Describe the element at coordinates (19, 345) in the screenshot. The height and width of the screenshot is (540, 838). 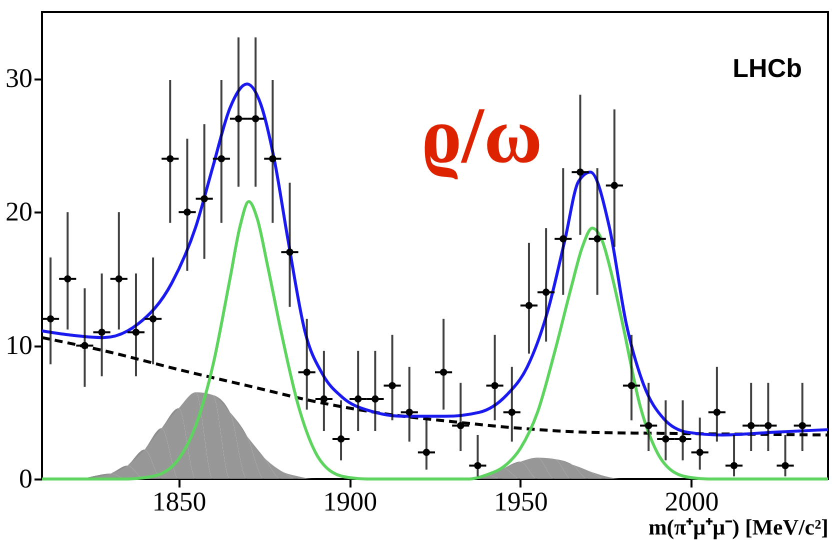
I see `y-tick-label: 10` at that location.